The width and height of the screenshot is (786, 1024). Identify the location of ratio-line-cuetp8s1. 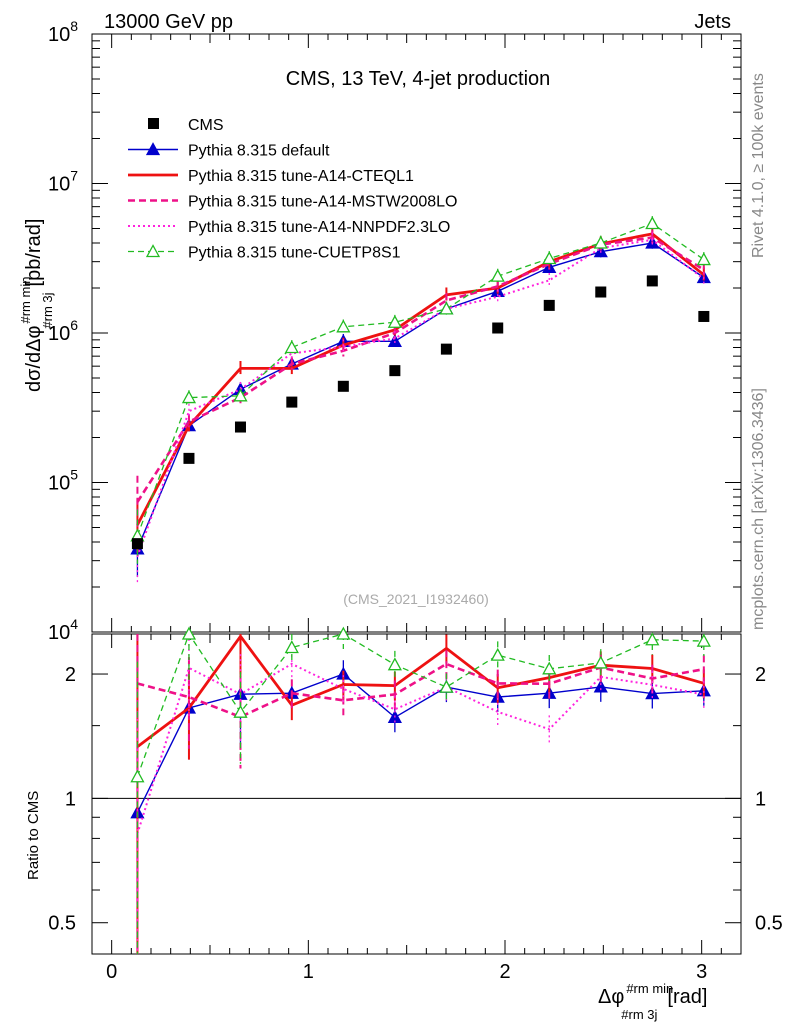
(420, 704).